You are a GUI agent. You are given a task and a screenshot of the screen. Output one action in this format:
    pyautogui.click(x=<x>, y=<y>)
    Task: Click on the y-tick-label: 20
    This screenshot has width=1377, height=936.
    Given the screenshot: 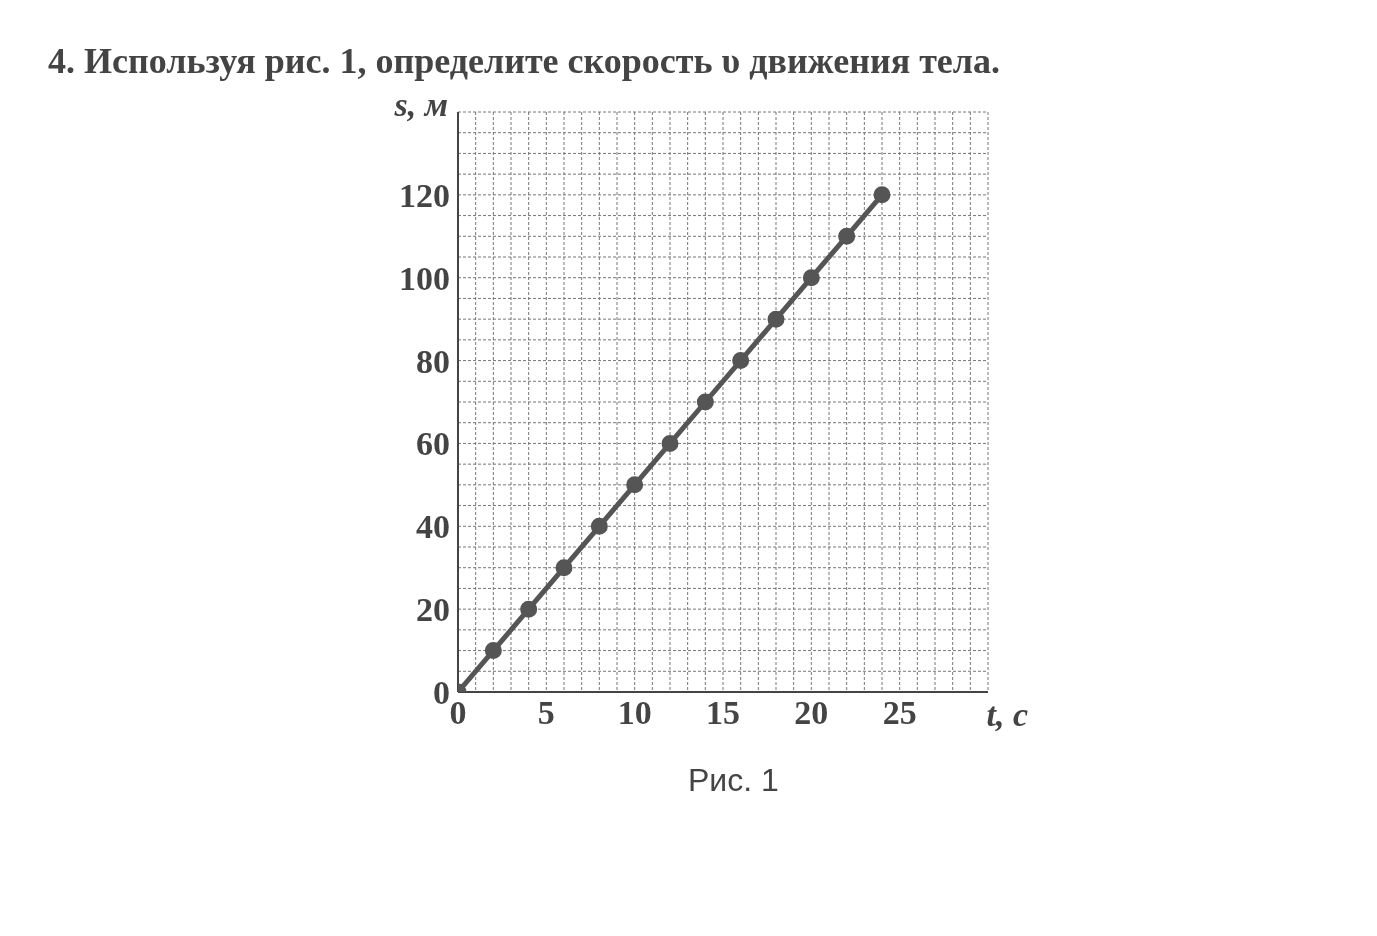 What is the action you would take?
    pyautogui.click(x=433, y=610)
    